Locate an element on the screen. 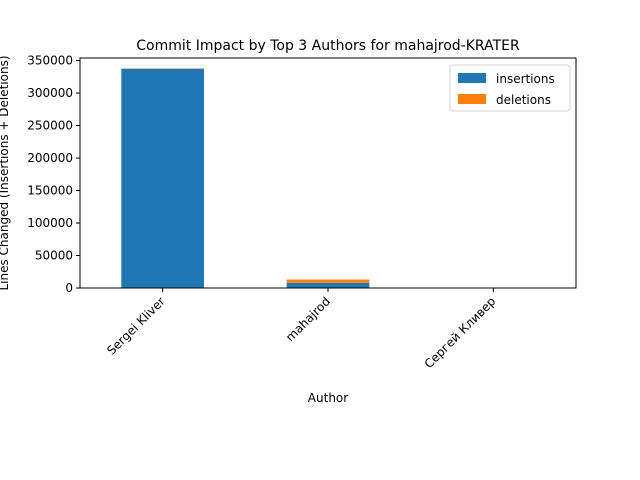  x-tick-label-1: mahajrod is located at coordinates (308, 319).